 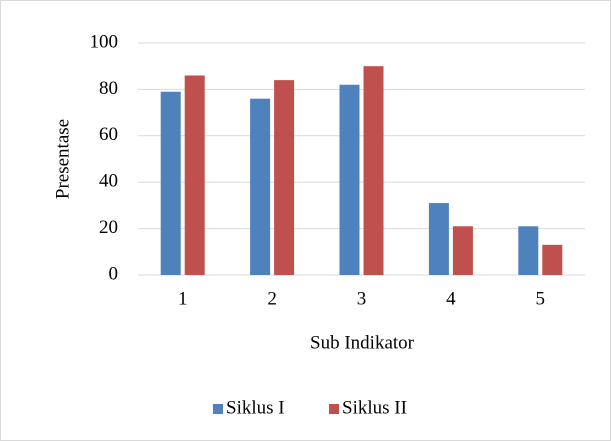 I want to click on x-tick-label: 2, so click(x=272, y=298).